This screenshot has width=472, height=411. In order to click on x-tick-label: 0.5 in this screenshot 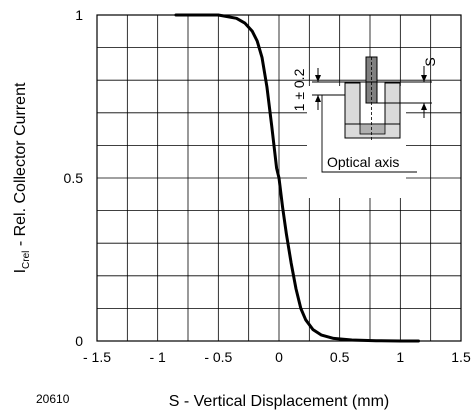, I will do `click(340, 357)`.